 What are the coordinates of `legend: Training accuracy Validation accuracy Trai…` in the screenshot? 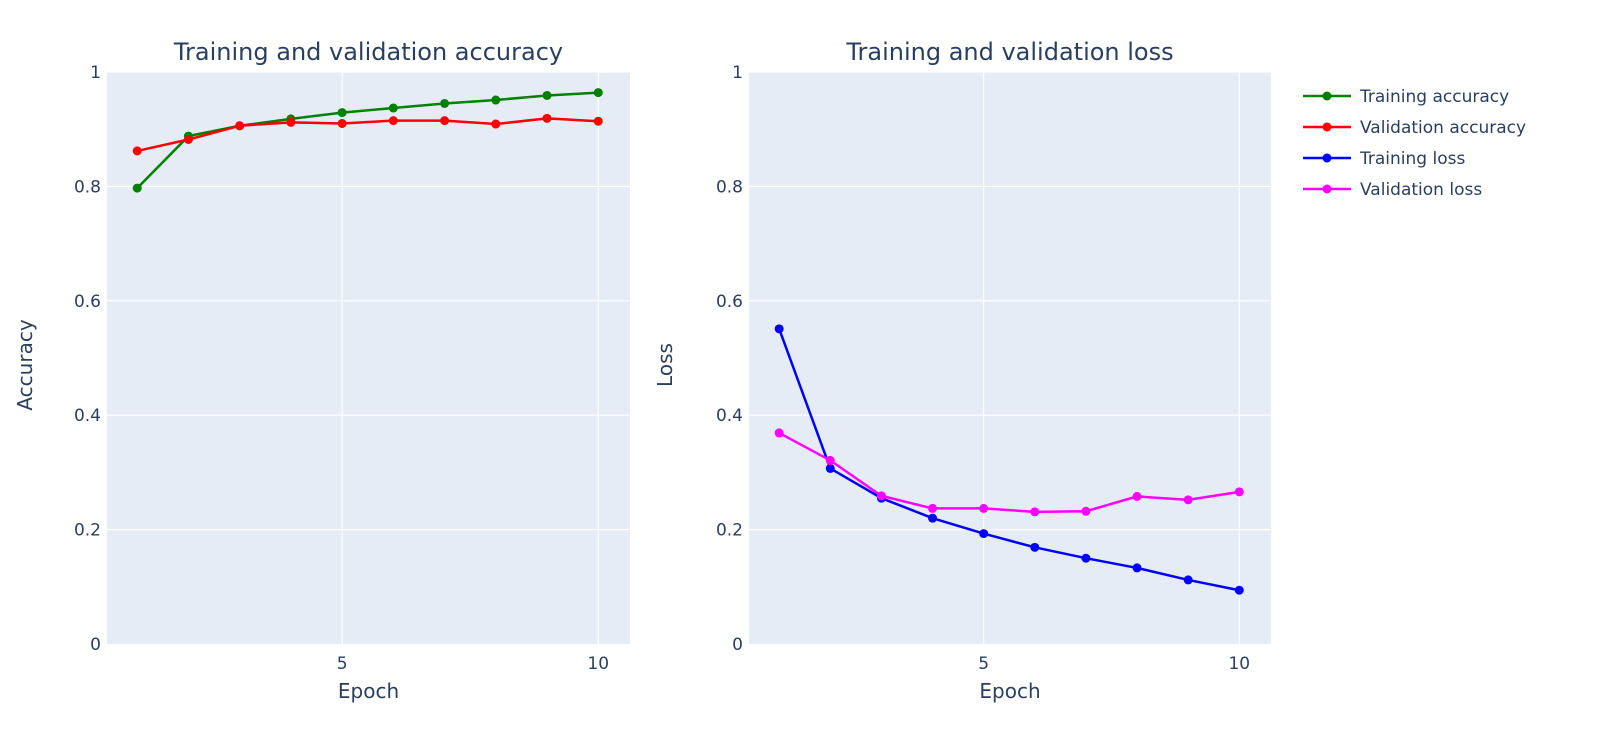 It's located at (1414, 143).